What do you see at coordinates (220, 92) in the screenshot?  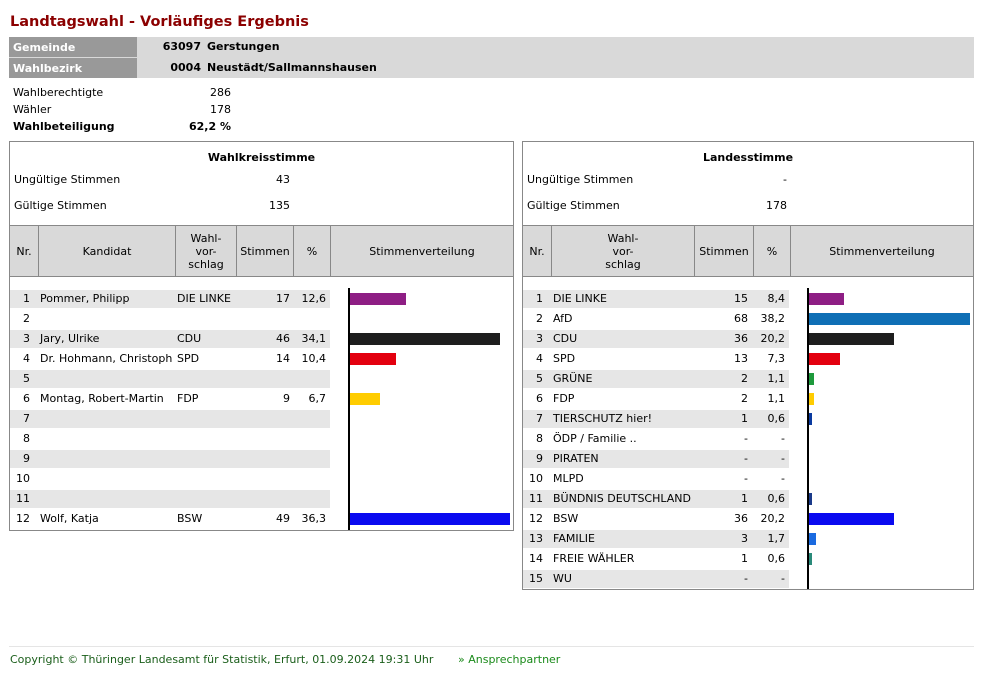 I see `wahlberechtigte-value: 286` at bounding box center [220, 92].